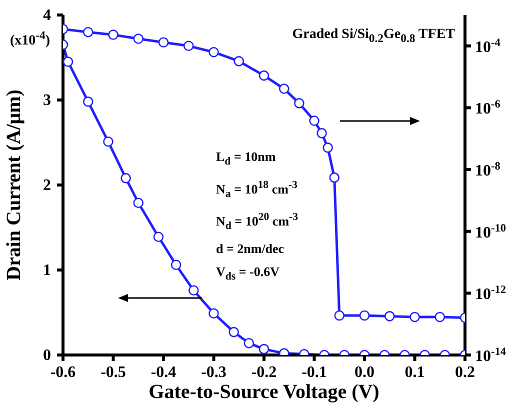 The width and height of the screenshot is (517, 414). I want to click on annotation: N$_{d}$ = 10$^{20}$ cm$^{-3}$, so click(257, 222).